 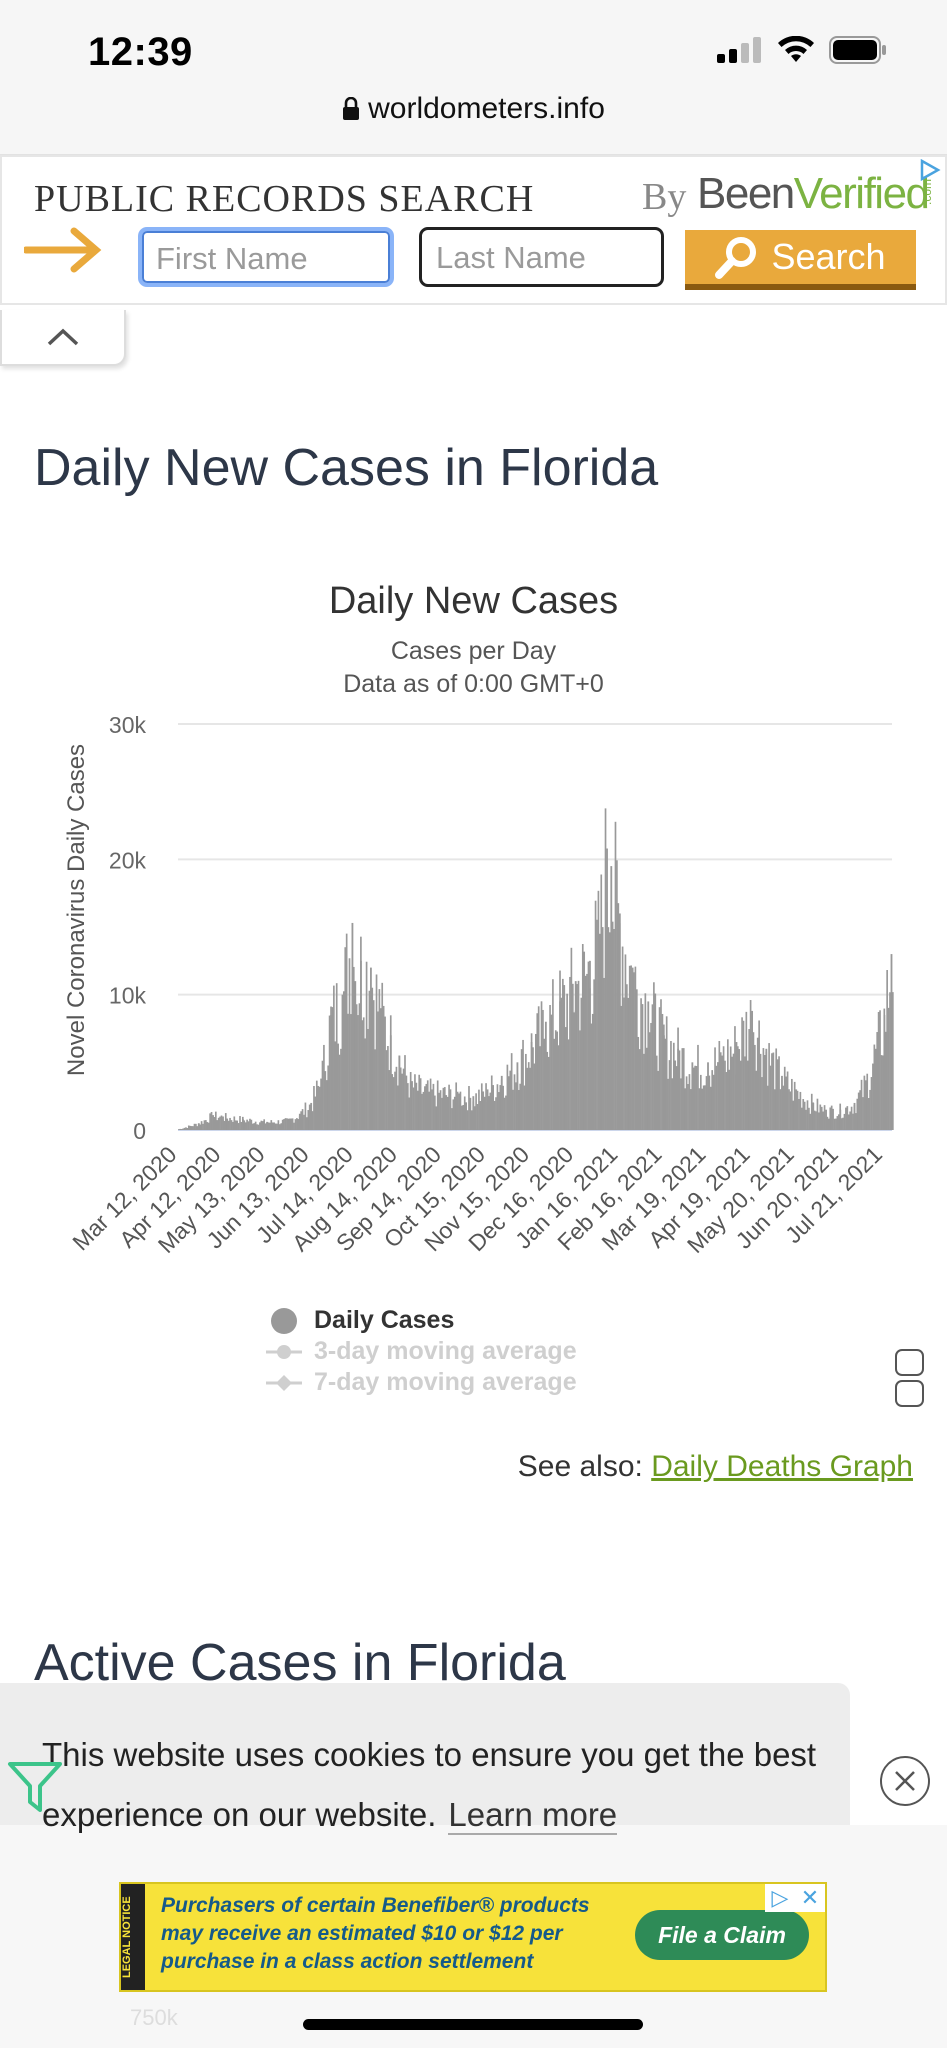 I want to click on legend-7day-average: 7-day moving average, so click(x=419, y=1382).